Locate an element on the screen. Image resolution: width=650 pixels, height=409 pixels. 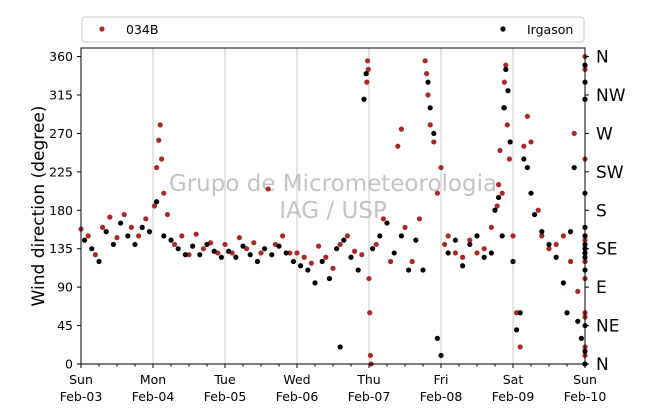
y-tick-label: 135 is located at coordinates (61, 248).